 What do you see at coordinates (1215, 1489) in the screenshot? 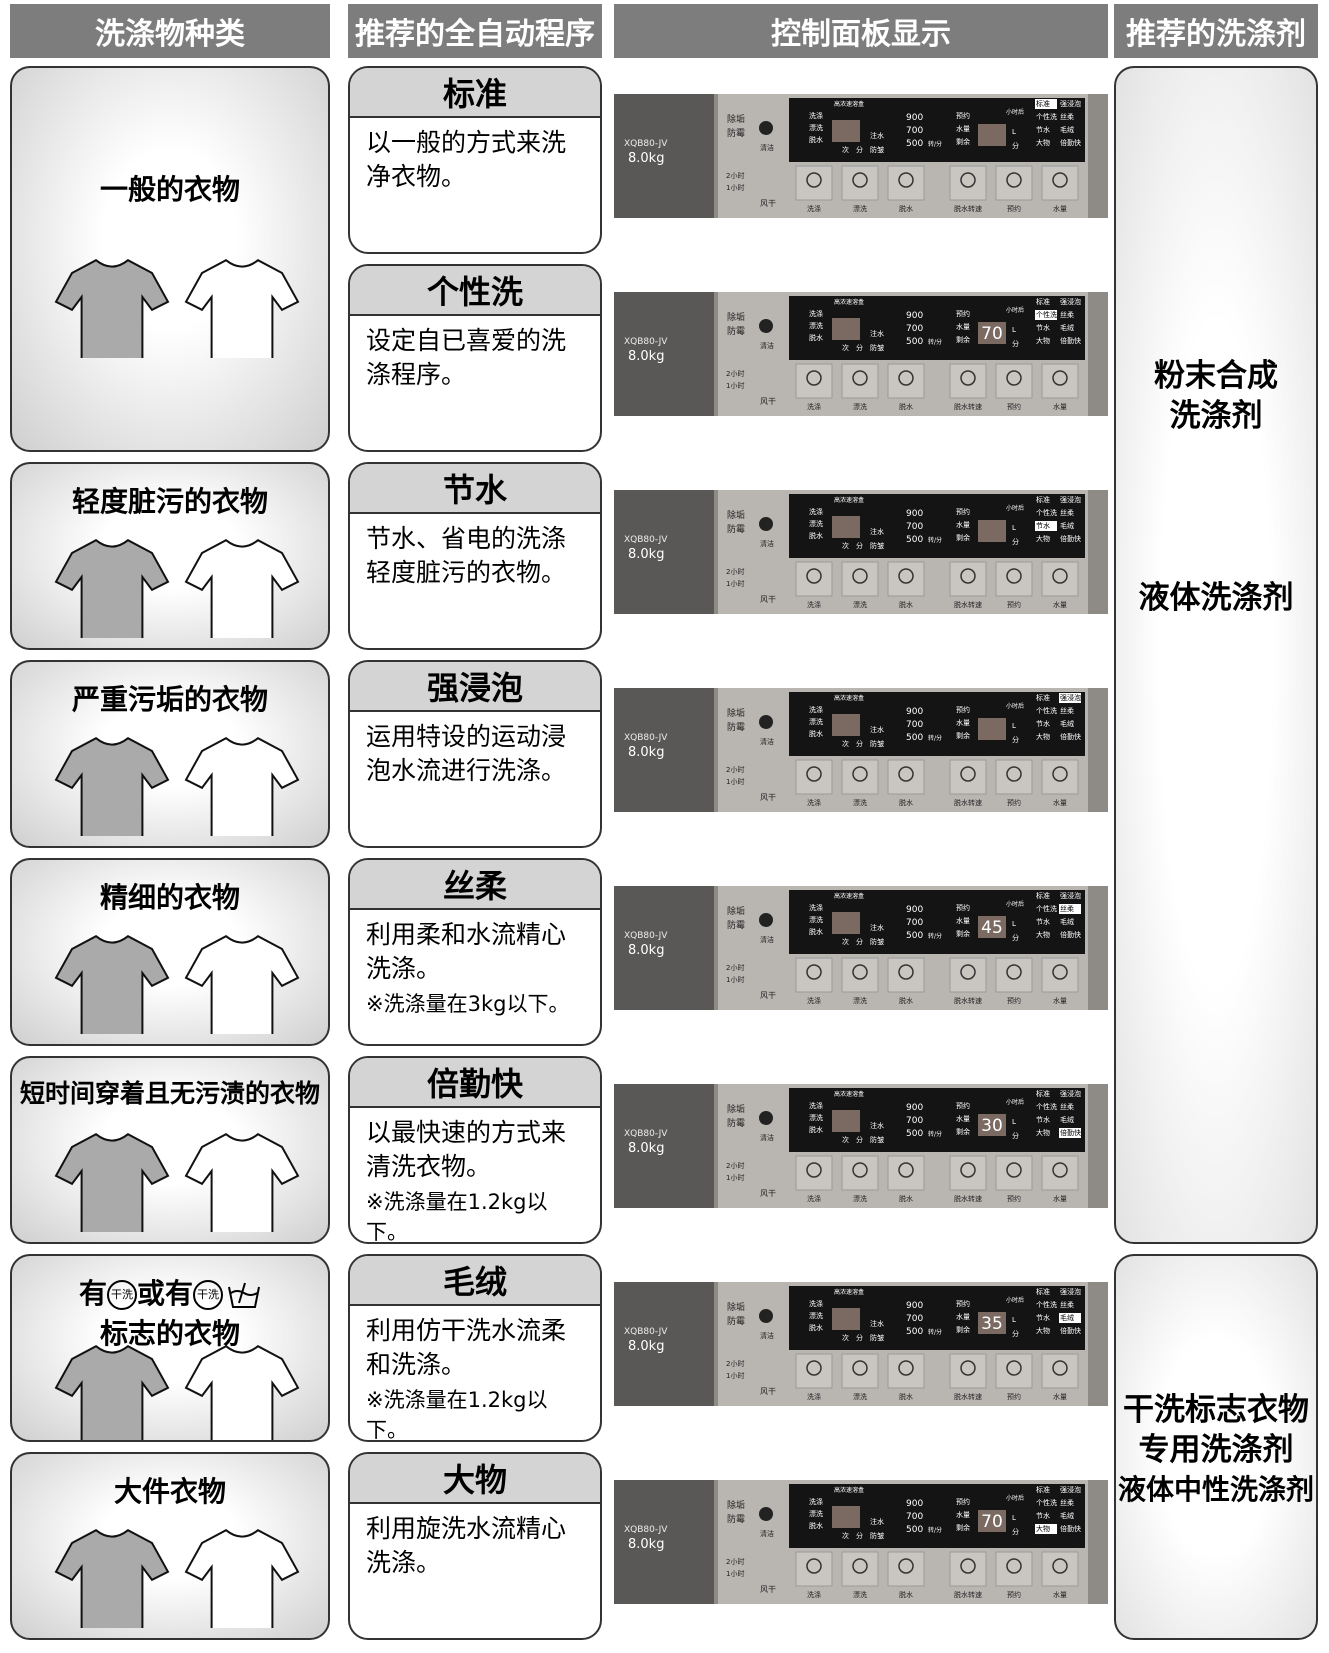
I see `detergent-text: 液体中性洗涤剂` at bounding box center [1215, 1489].